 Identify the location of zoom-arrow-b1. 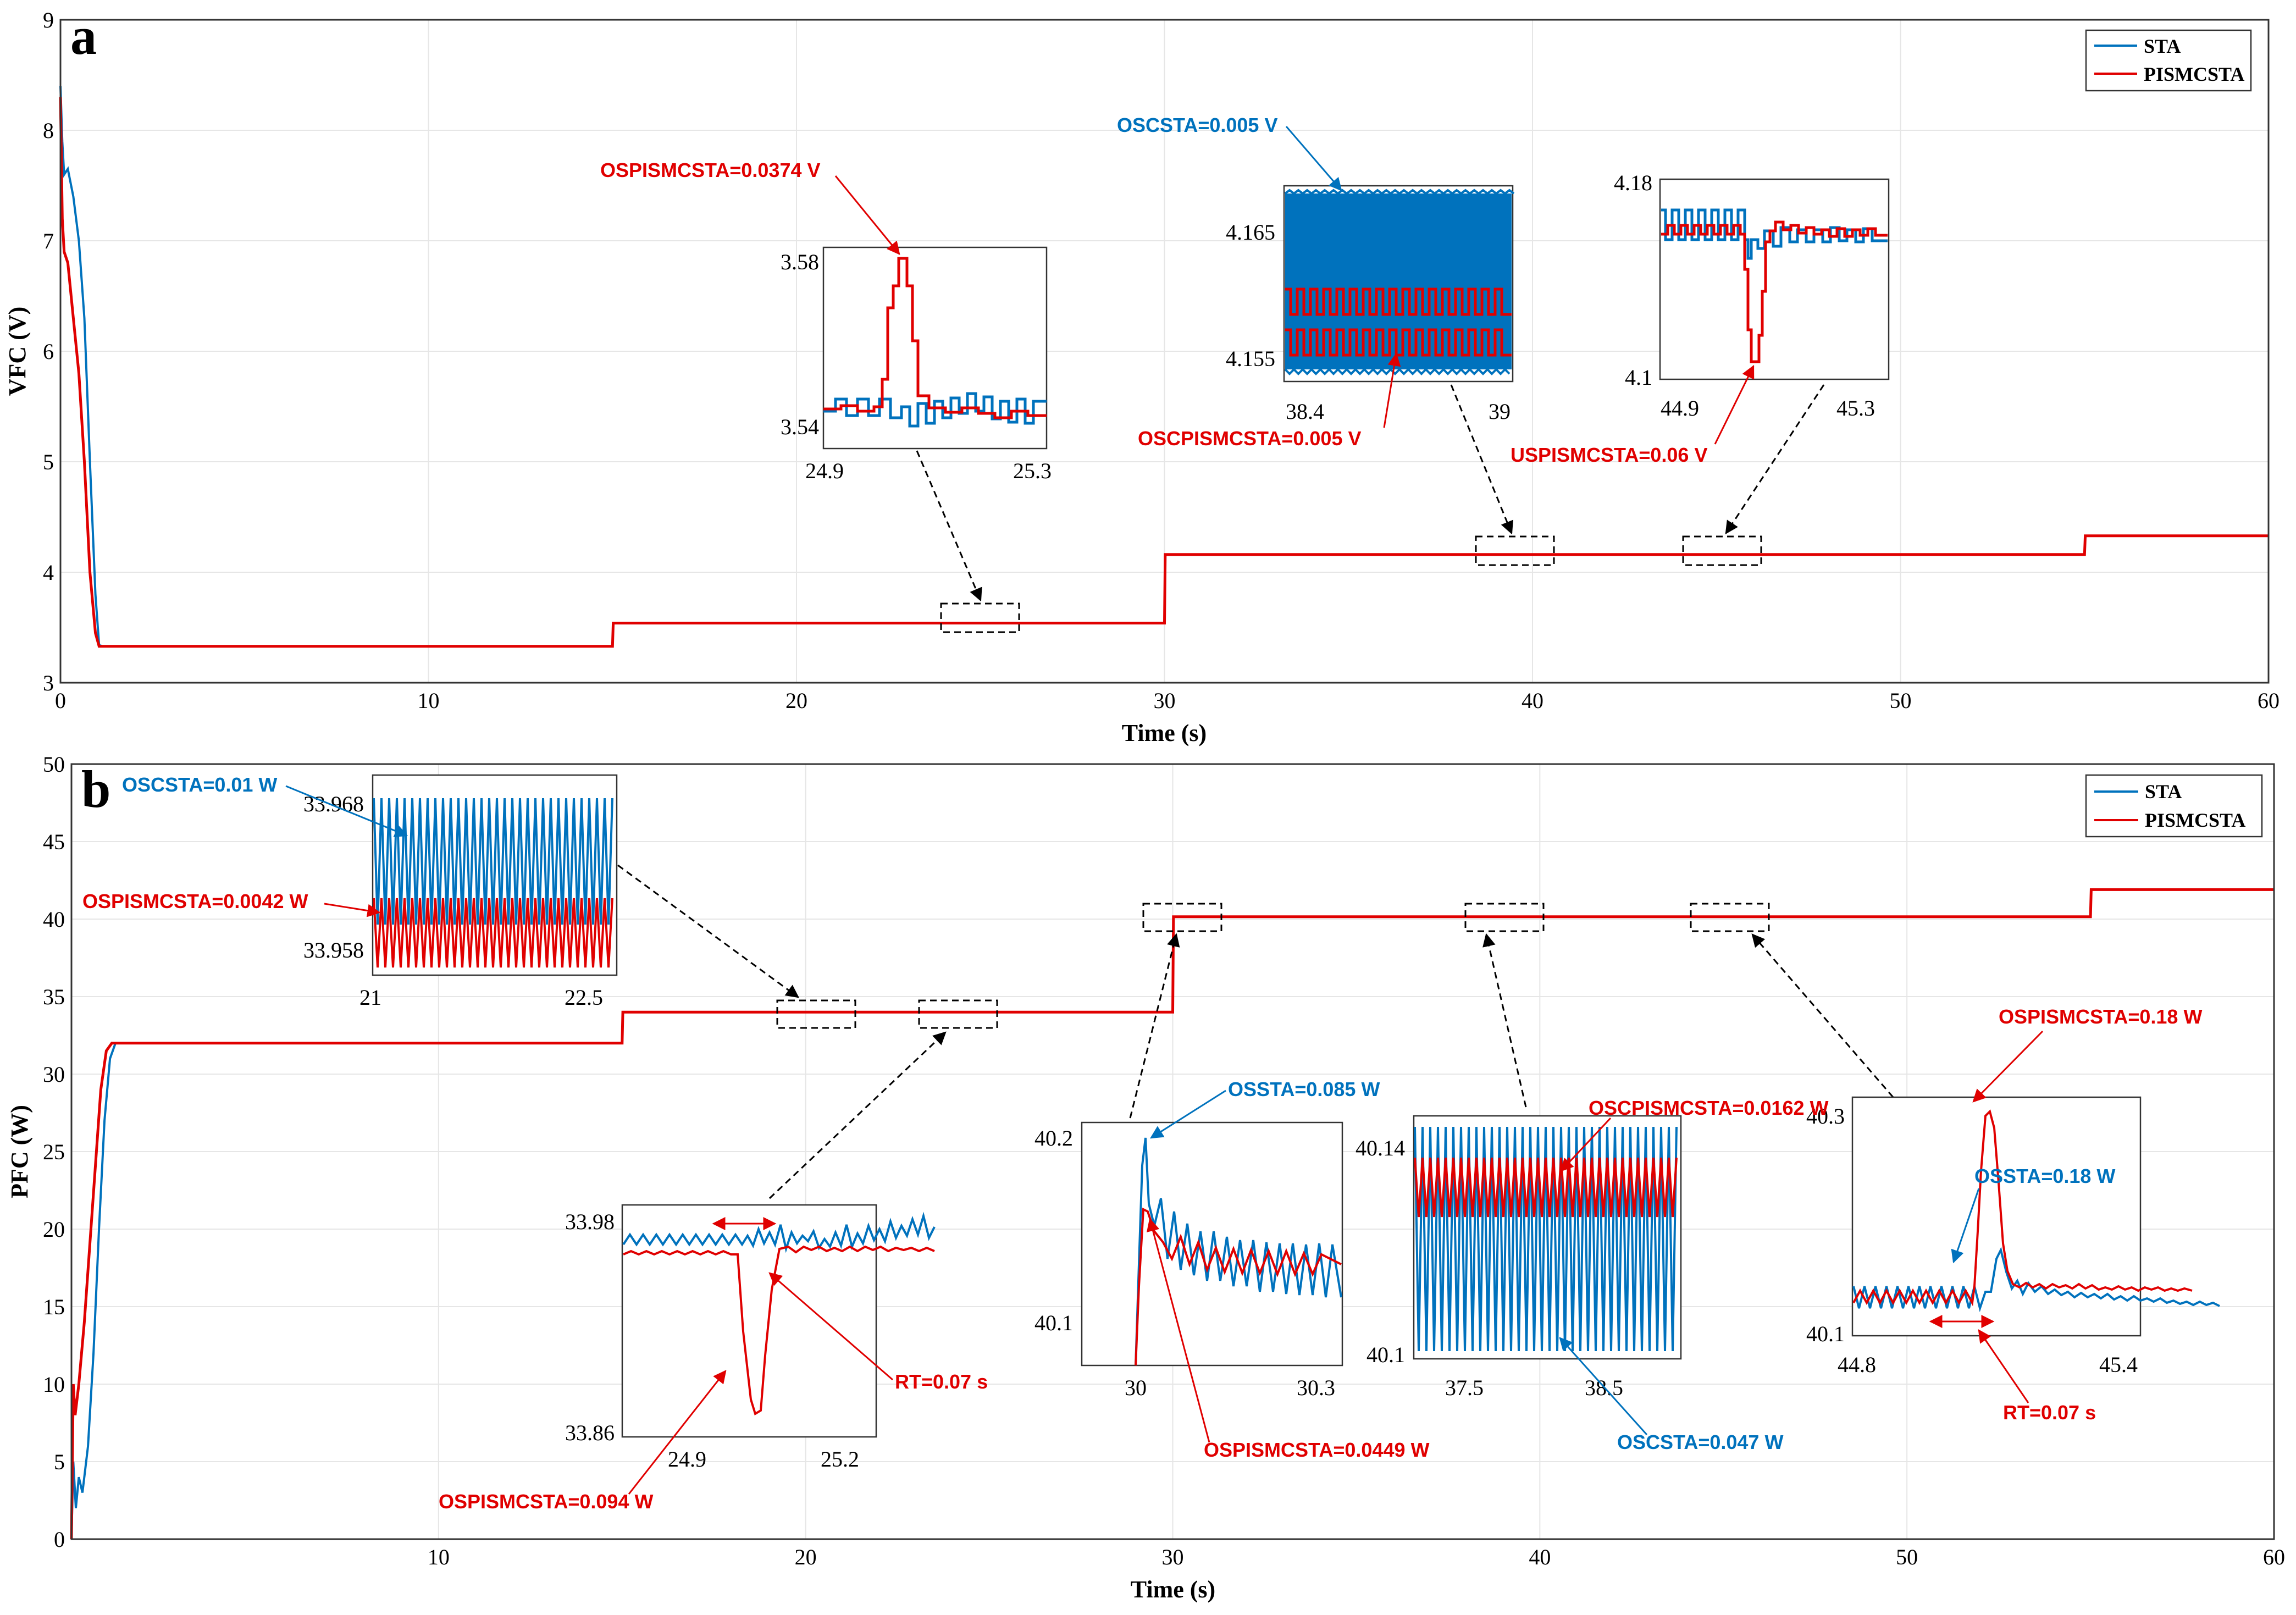
(708, 931).